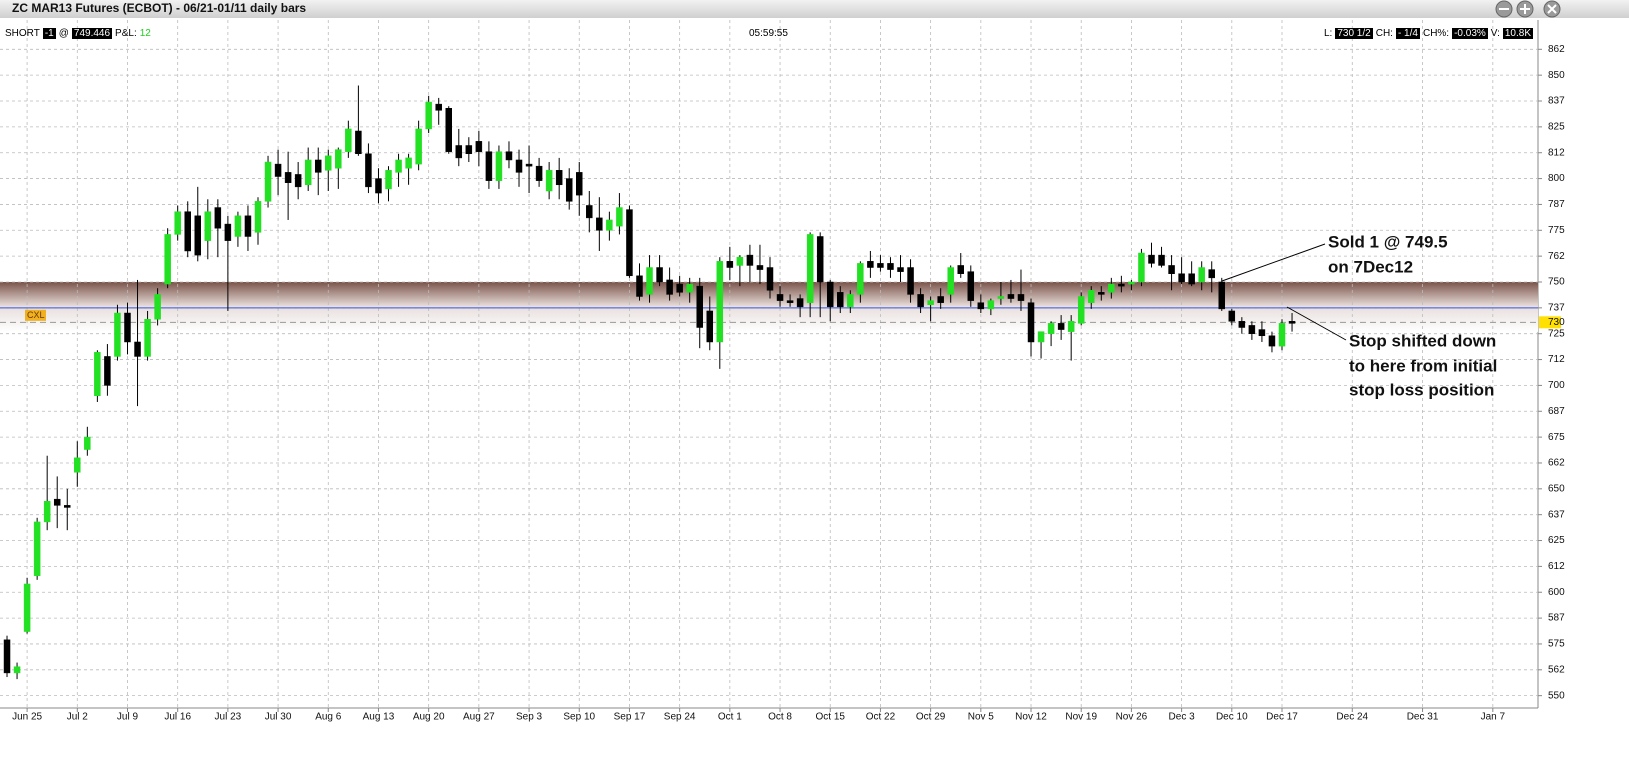 The image size is (1629, 757). Describe the element at coordinates (1556, 49) in the screenshot. I see `y-tick-label: 862` at that location.